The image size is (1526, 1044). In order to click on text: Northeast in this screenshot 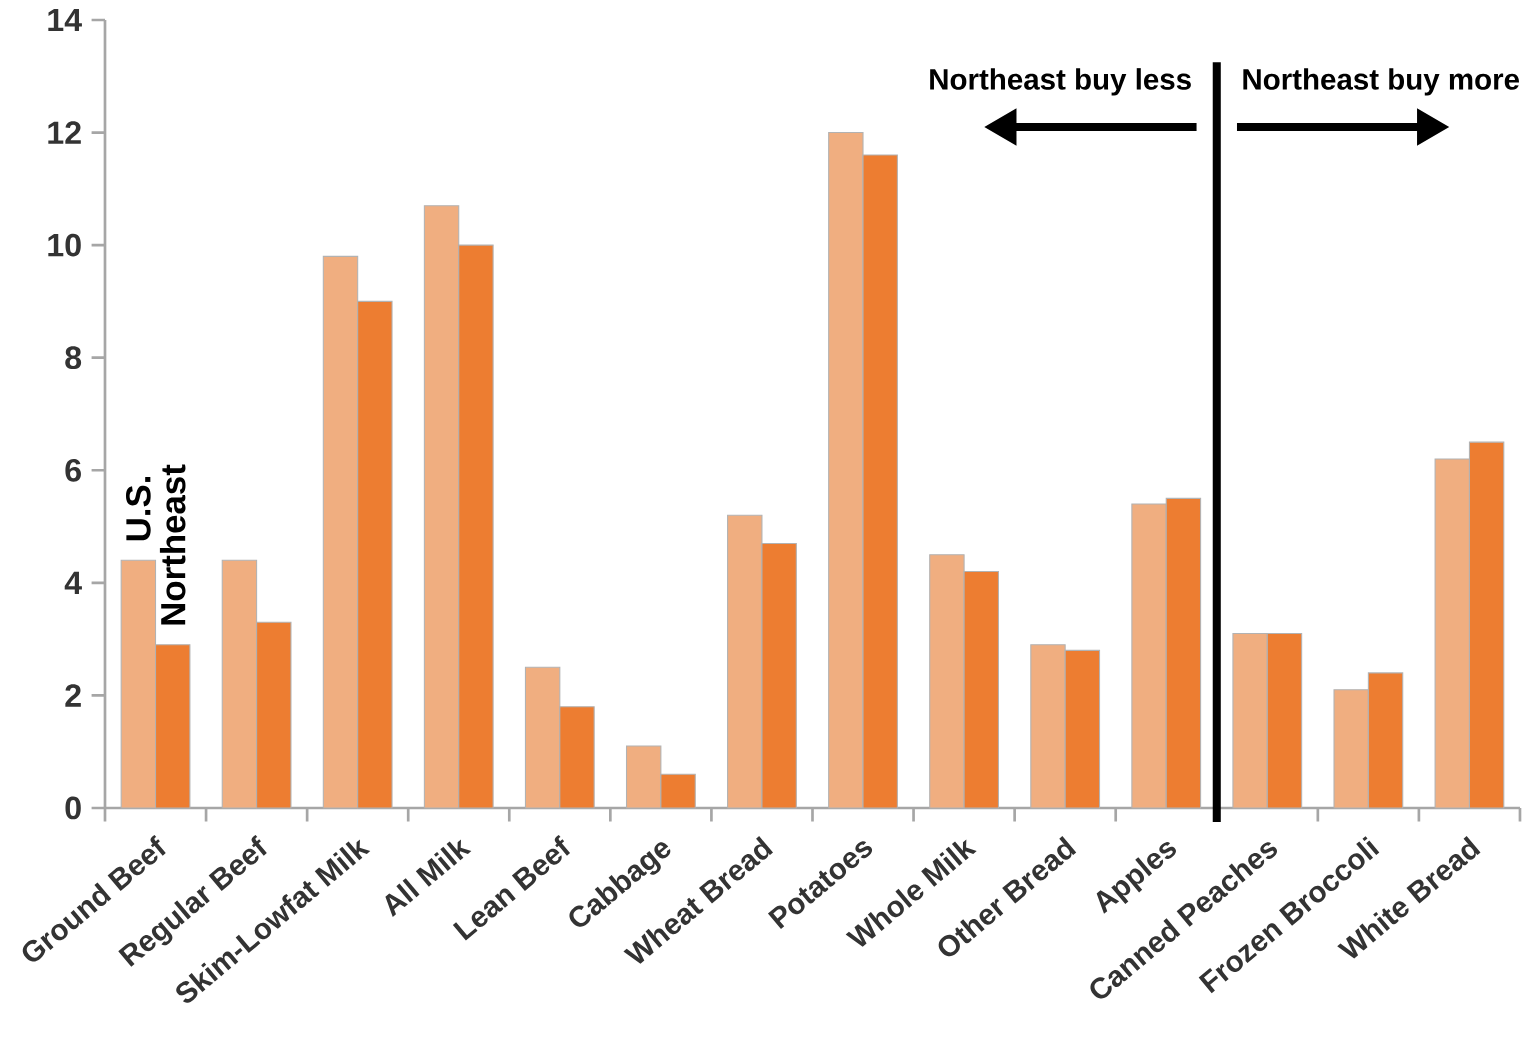, I will do `click(172, 544)`.